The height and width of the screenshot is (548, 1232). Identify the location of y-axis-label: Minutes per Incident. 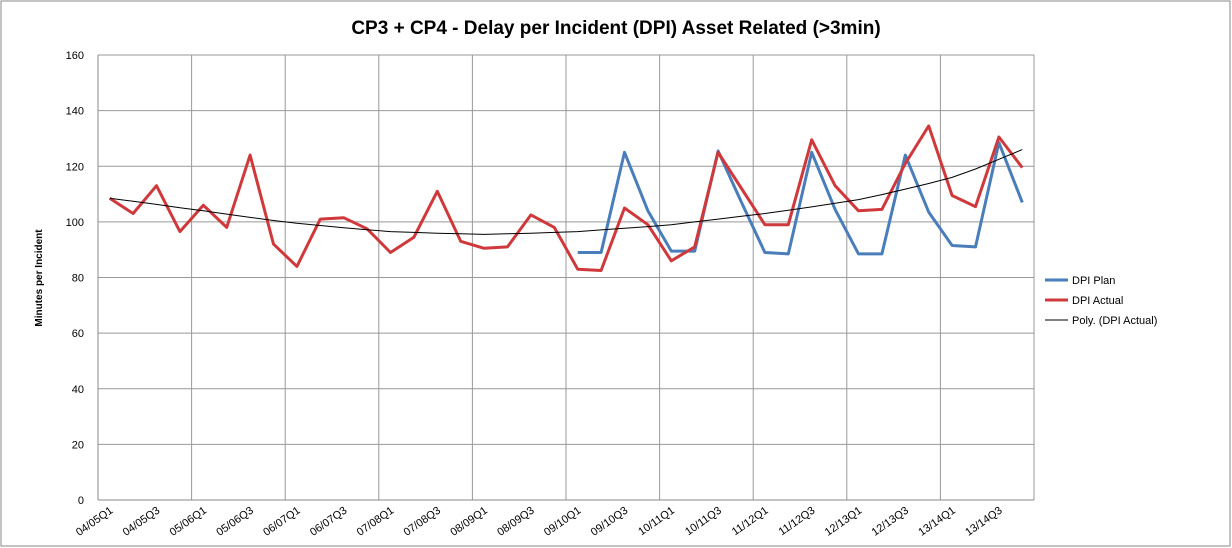
(39, 278).